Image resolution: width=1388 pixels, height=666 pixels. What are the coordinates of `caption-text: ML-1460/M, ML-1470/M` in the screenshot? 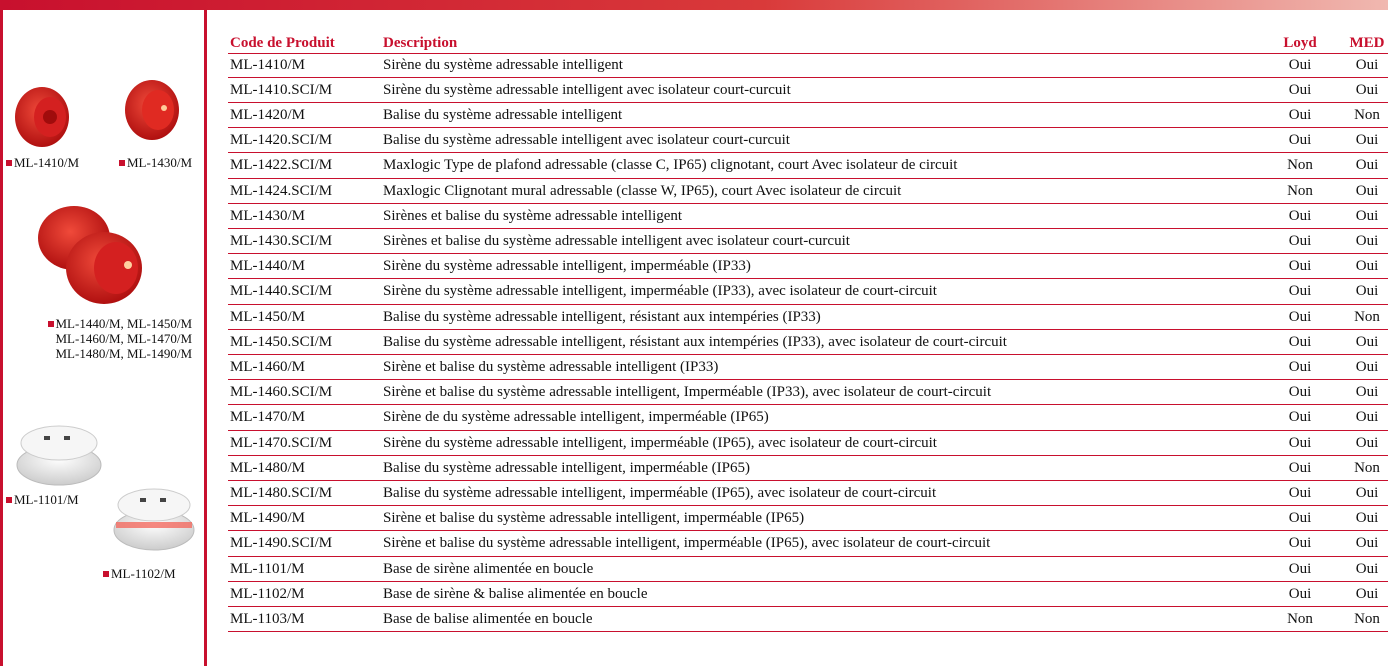 It's located at (124, 338).